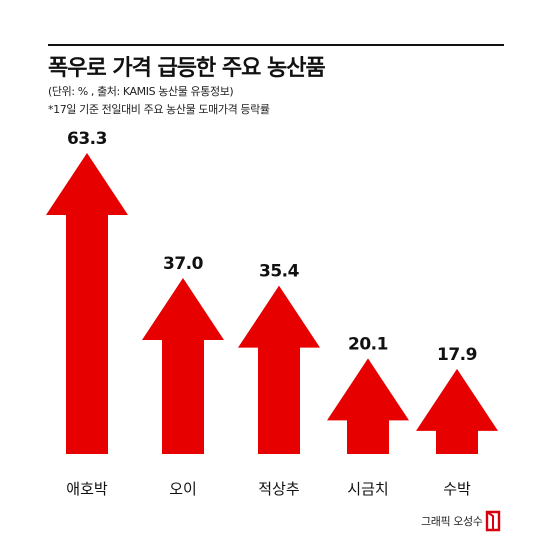 This screenshot has width=550, height=538. I want to click on category-label-오이: 오이, so click(183, 489).